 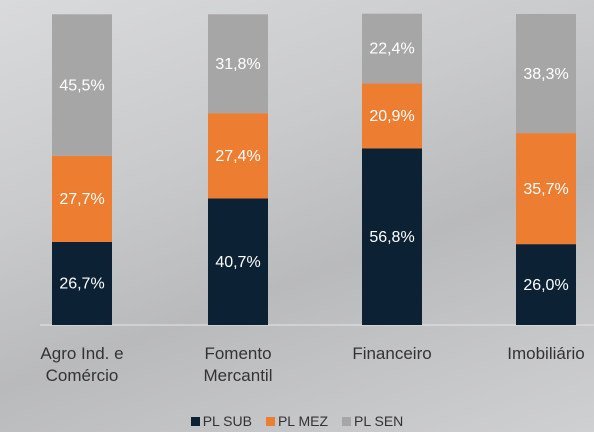 I want to click on x-tick-label: Fomento Mercantil, so click(x=238, y=364).